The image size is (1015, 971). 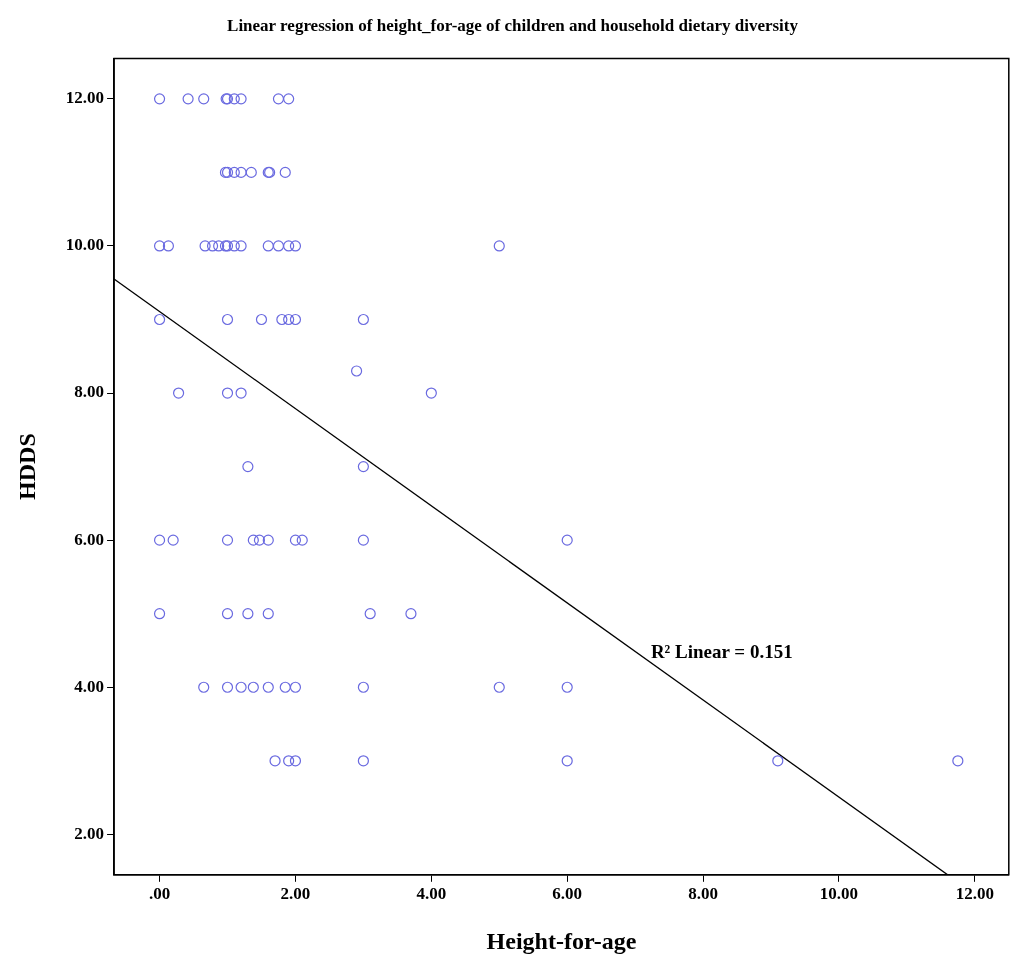 I want to click on chart-title: Linear regression of height_for-age of children and household dietary diversity, so click(x=513, y=25).